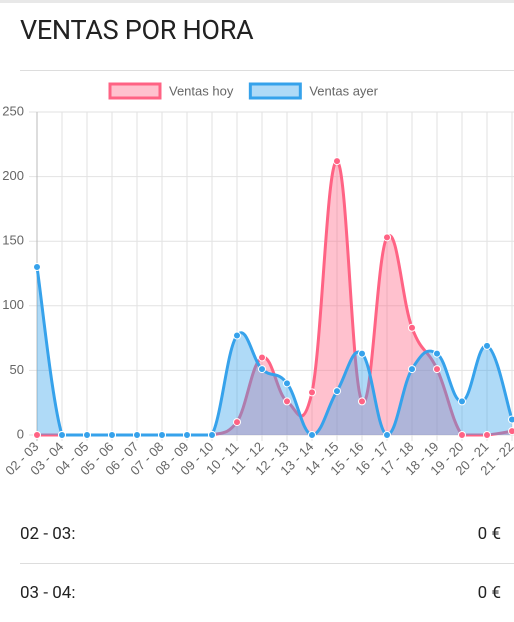 The height and width of the screenshot is (622, 514). Describe the element at coordinates (243, 91) in the screenshot. I see `legend: Ventas hoy Ventas ayer` at that location.